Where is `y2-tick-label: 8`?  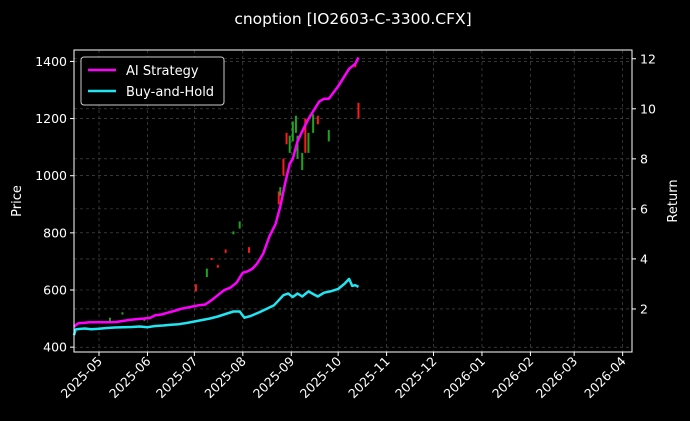
y2-tick-label: 8 is located at coordinates (644, 158).